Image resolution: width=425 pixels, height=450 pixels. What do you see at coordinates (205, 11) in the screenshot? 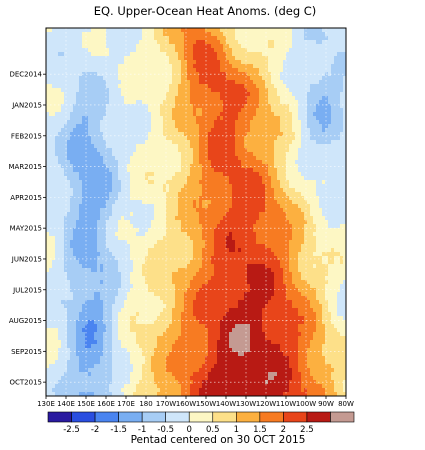
I see `chart-title: EQ. Upper-Ocean Heat Anoms. (deg C)` at bounding box center [205, 11].